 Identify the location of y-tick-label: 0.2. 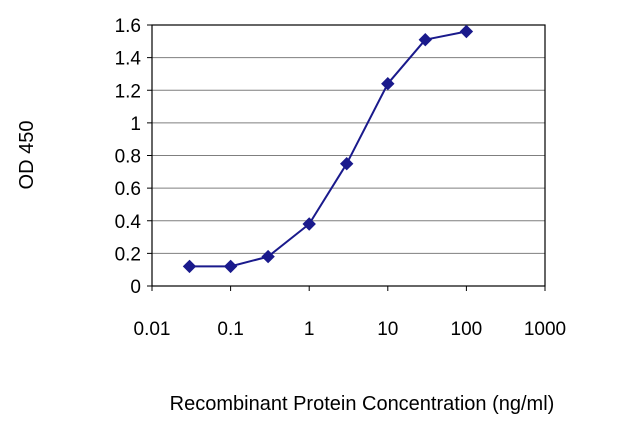
(128, 254).